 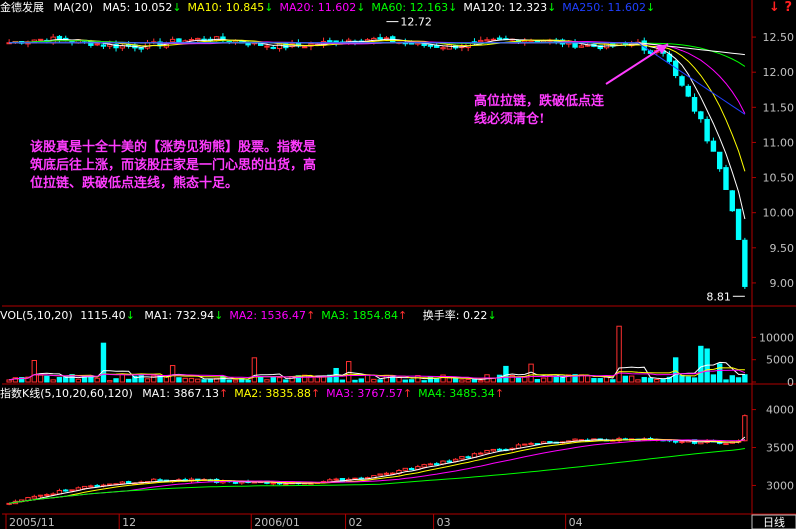 What do you see at coordinates (782, 283) in the screenshot?
I see `price-y-tick-label: 9.00` at bounding box center [782, 283].